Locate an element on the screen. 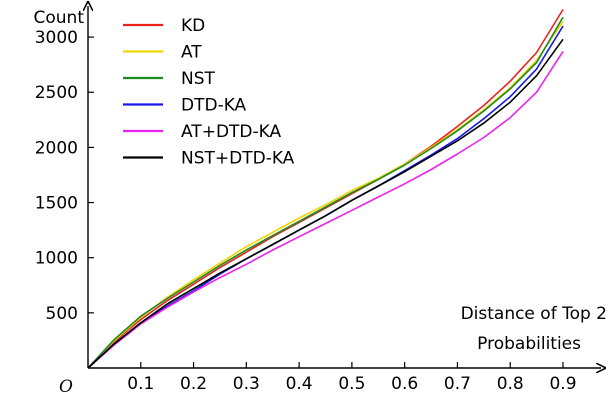  y-tick-label: 1000 is located at coordinates (56, 259).